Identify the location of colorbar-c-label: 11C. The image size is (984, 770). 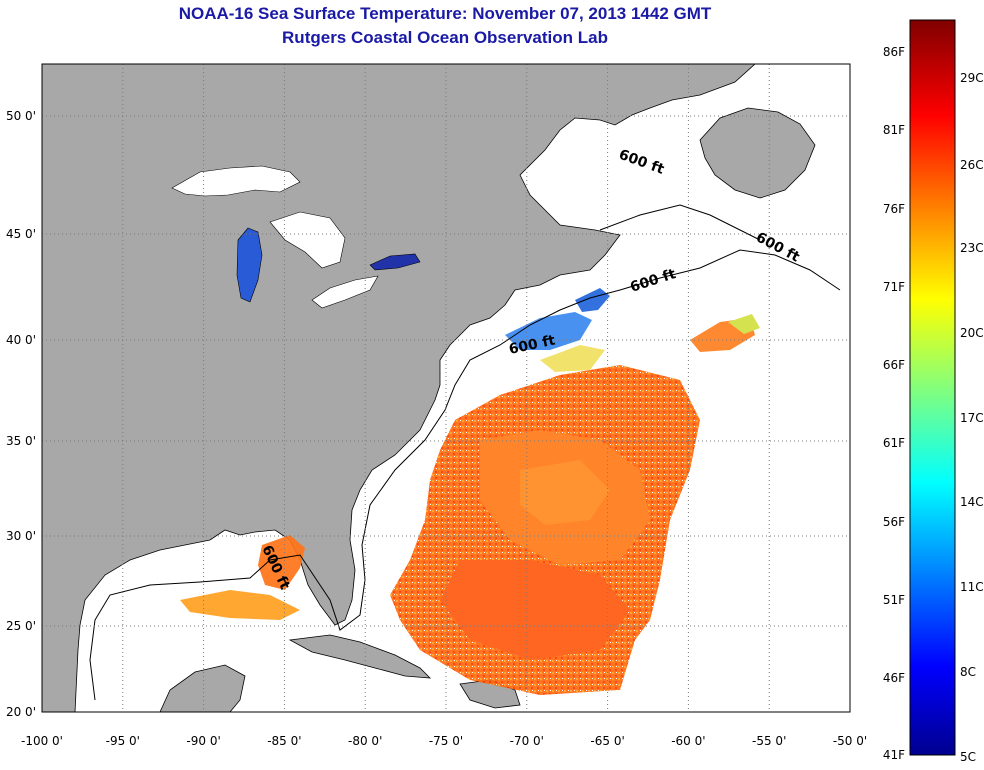
(972, 587).